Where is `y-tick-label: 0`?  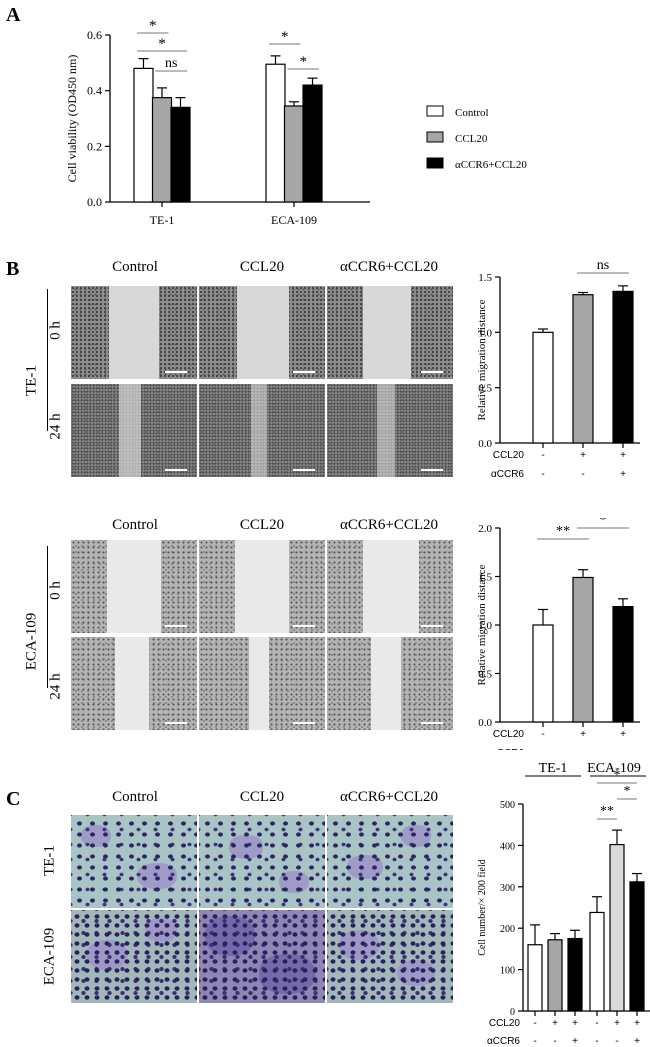
y-tick-label: 0 is located at coordinates (512, 1012).